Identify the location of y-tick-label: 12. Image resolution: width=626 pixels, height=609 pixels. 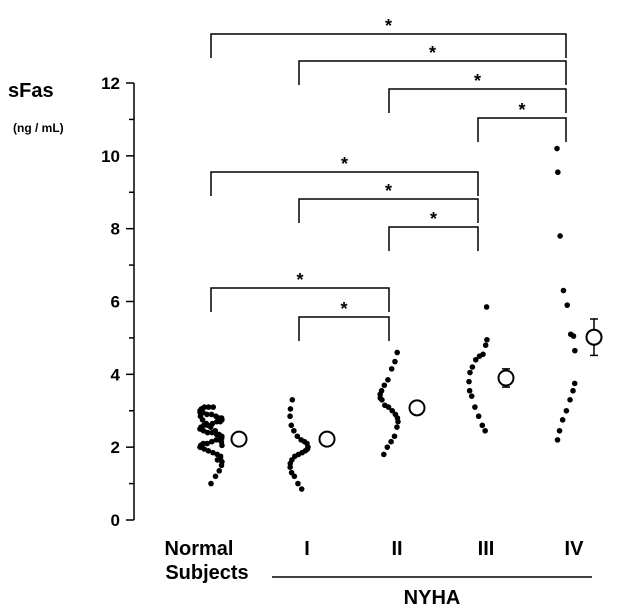
(110, 83).